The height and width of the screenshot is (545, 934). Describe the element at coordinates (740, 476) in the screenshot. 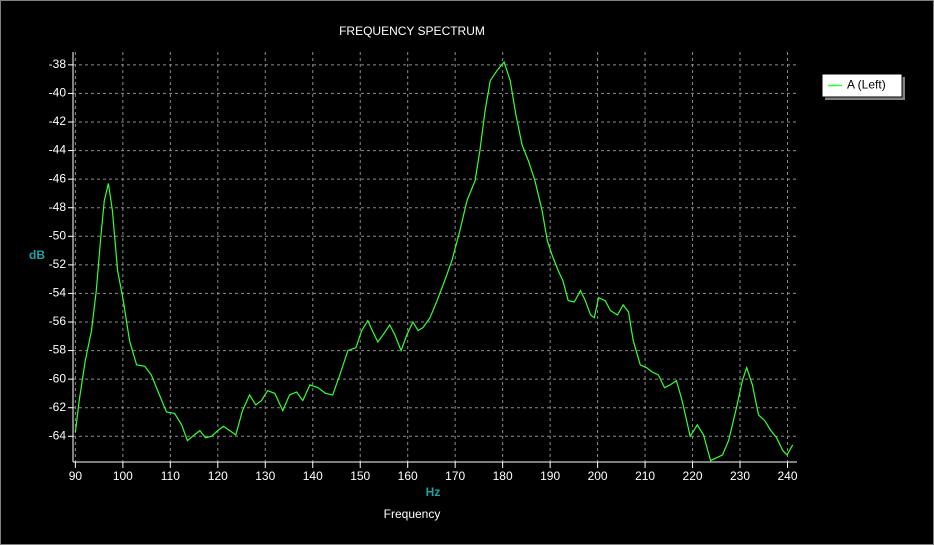

I see `x-tick-label: 230` at that location.